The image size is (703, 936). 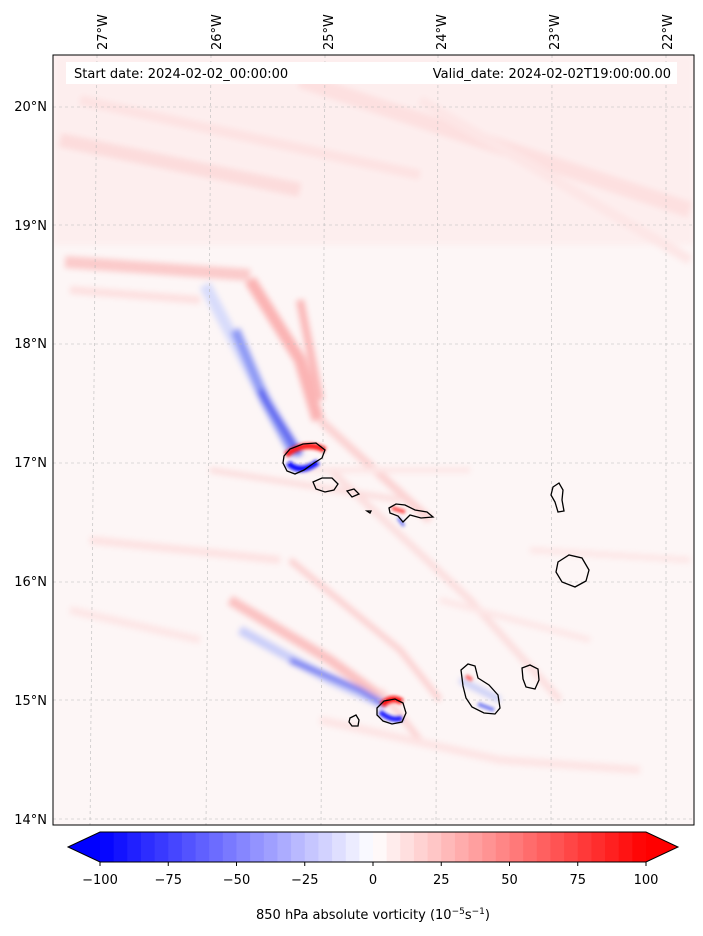 I want to click on colorbar-tick-label: −50, so click(x=236, y=880).